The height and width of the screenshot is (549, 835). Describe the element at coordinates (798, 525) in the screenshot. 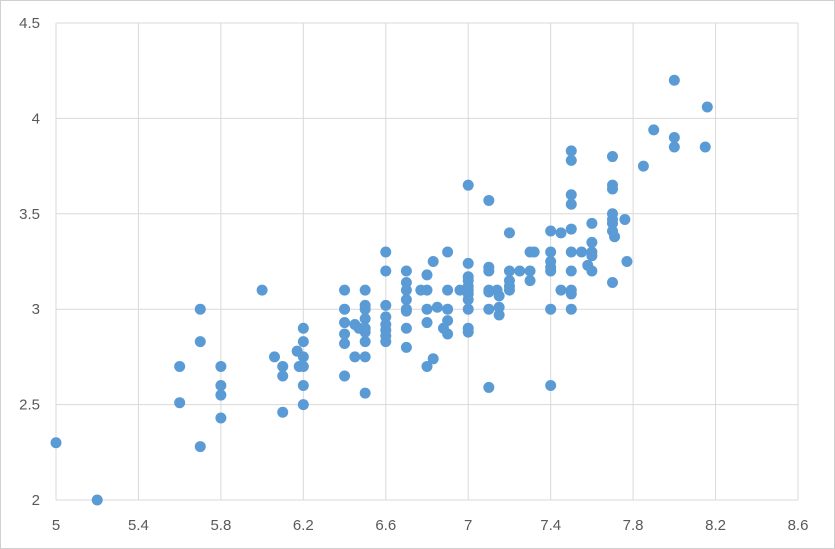

I see `x-tick-label: 8.6` at that location.